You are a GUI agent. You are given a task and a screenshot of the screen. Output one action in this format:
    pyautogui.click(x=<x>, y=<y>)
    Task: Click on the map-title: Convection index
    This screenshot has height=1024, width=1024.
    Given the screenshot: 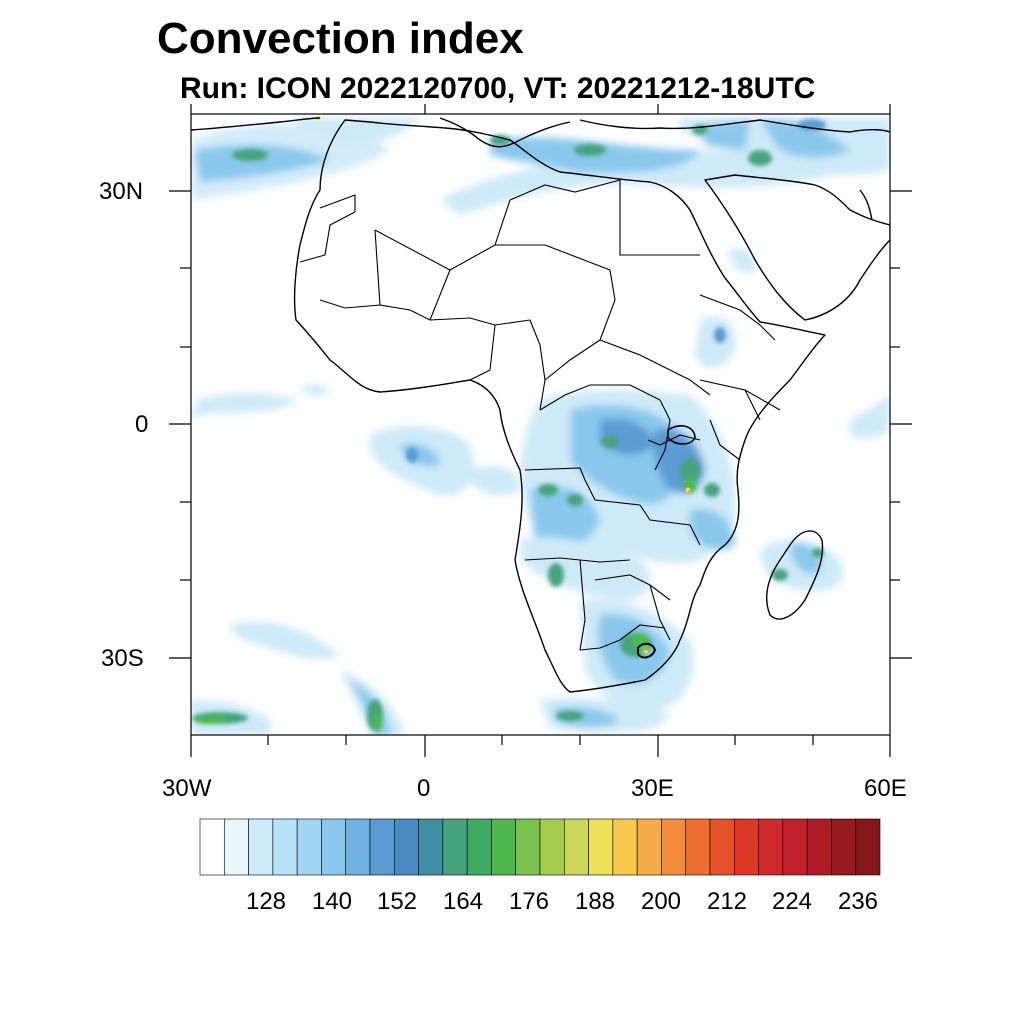 What is the action you would take?
    pyautogui.click(x=340, y=38)
    